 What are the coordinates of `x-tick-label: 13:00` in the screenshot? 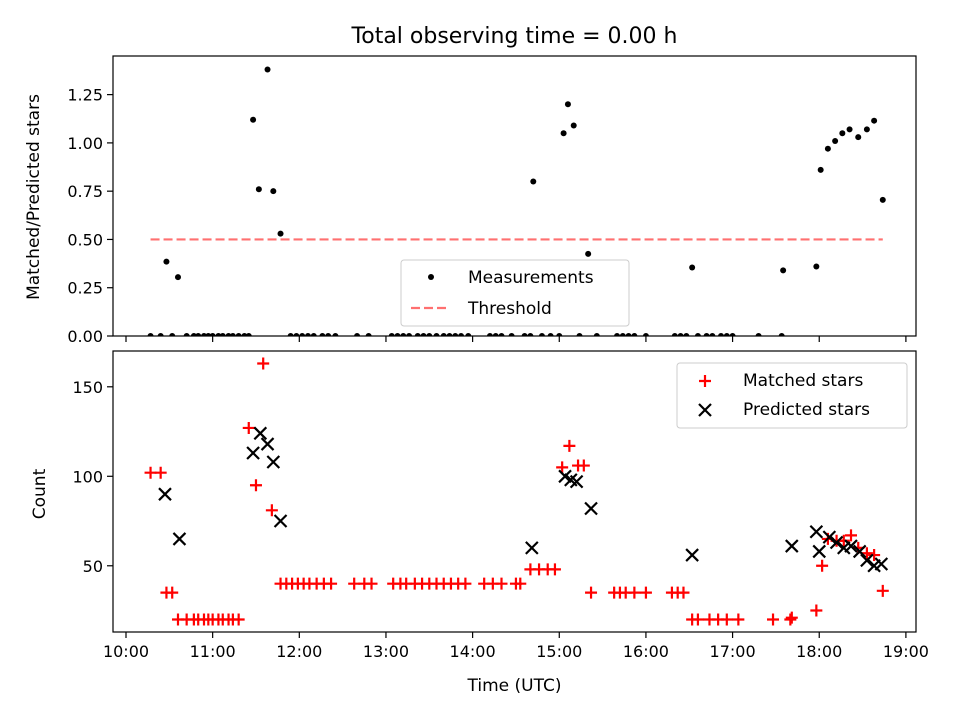 It's located at (386, 651).